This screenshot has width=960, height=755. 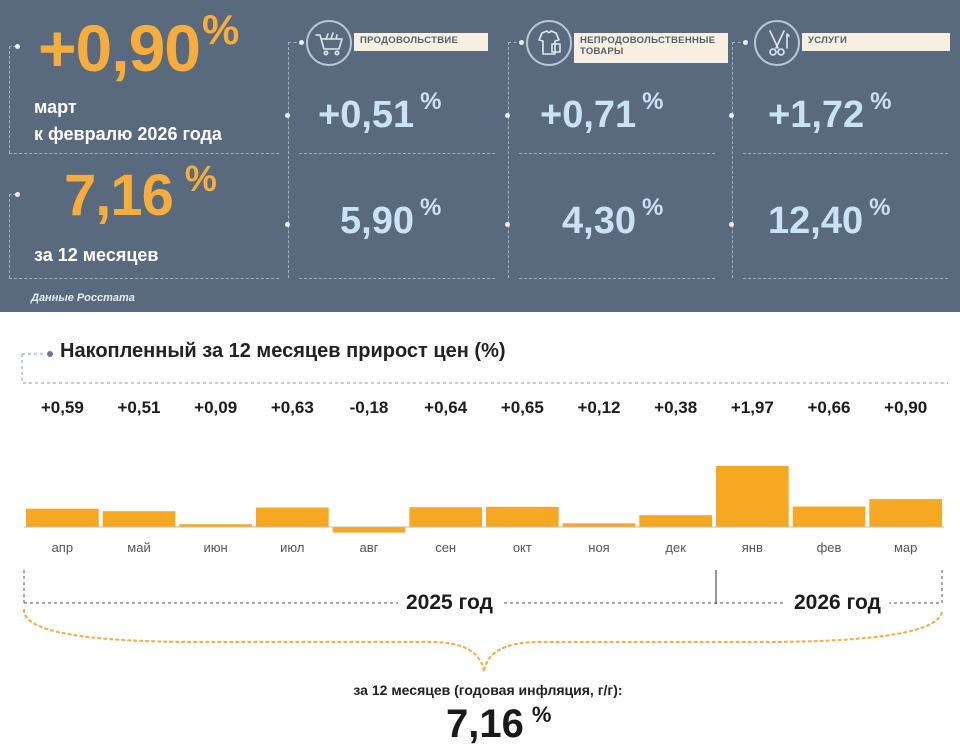 I want to click on tick-label-ноя: ноя, so click(x=599, y=547).